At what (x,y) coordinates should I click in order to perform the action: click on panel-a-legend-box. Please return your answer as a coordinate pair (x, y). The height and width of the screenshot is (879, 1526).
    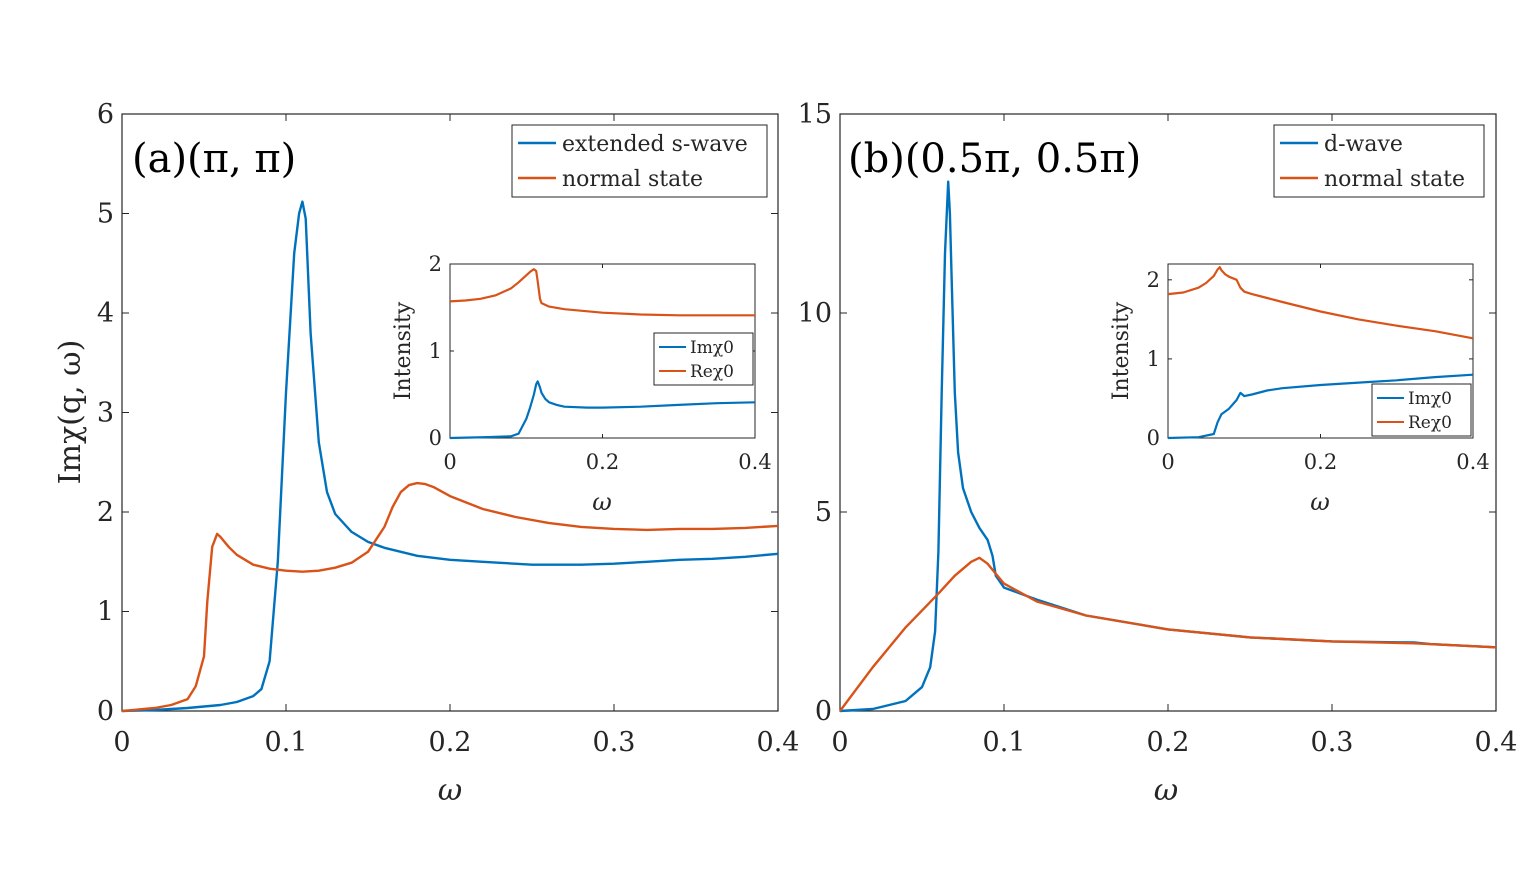
    Looking at the image, I should click on (639, 161).